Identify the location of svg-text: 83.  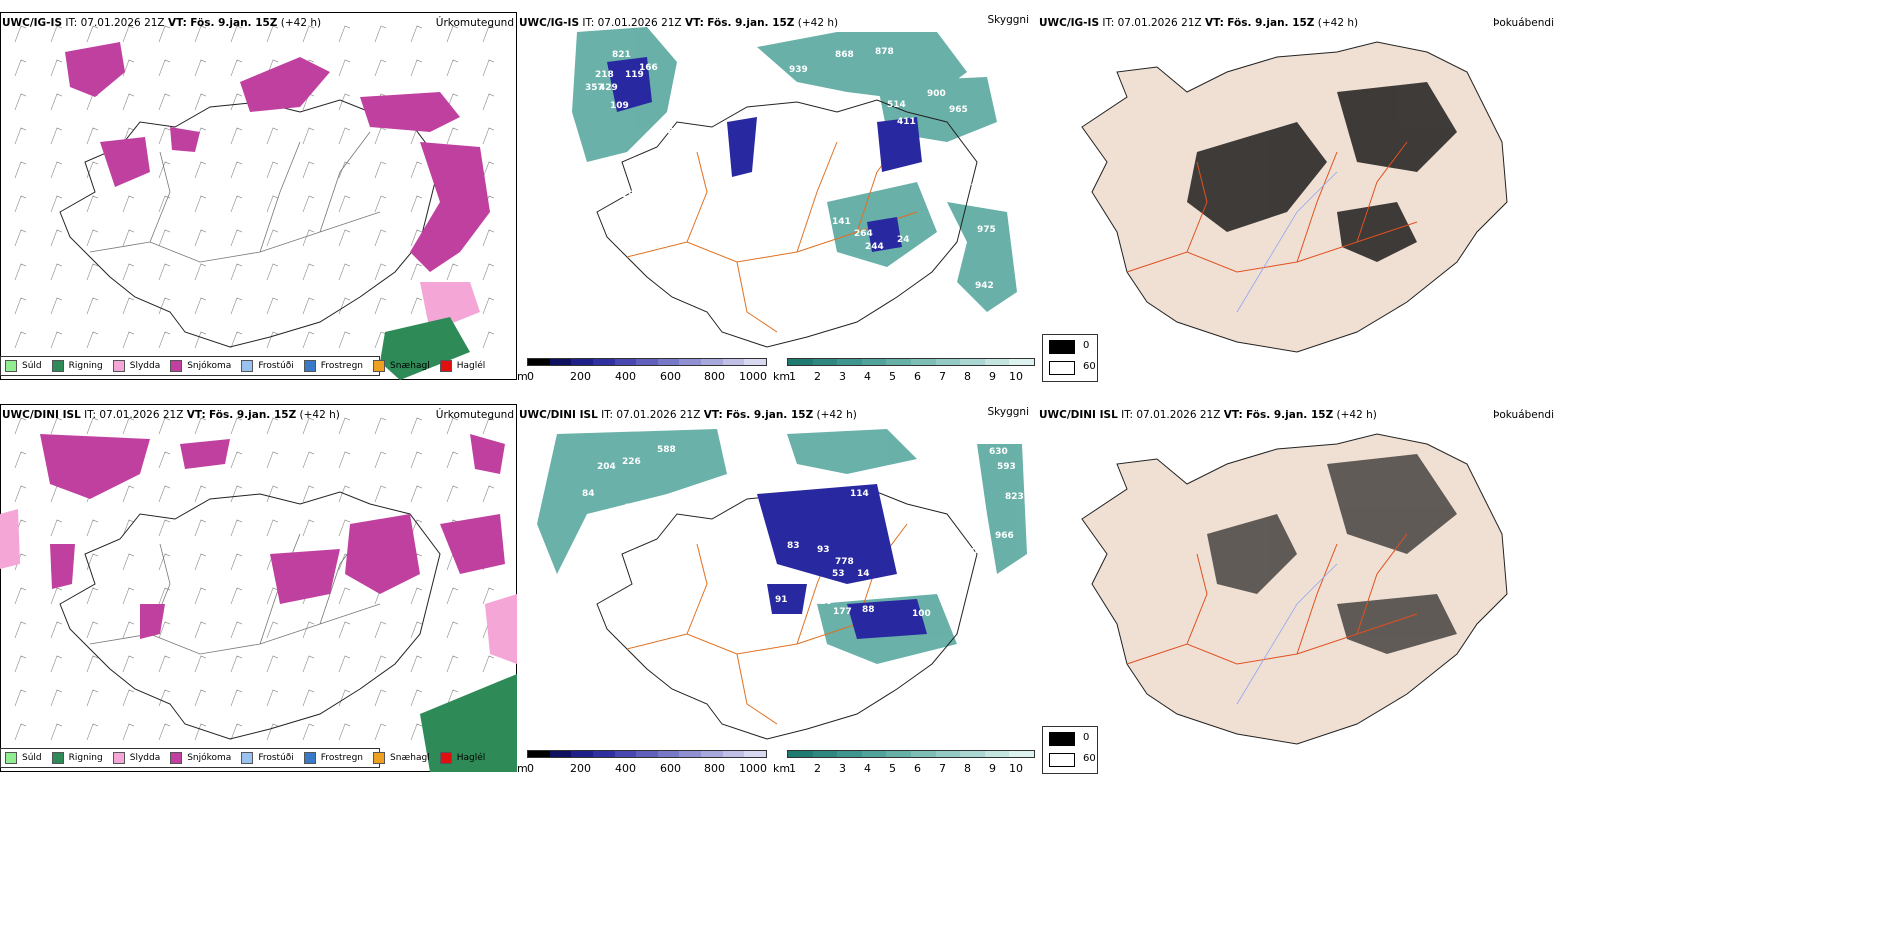
(793, 546).